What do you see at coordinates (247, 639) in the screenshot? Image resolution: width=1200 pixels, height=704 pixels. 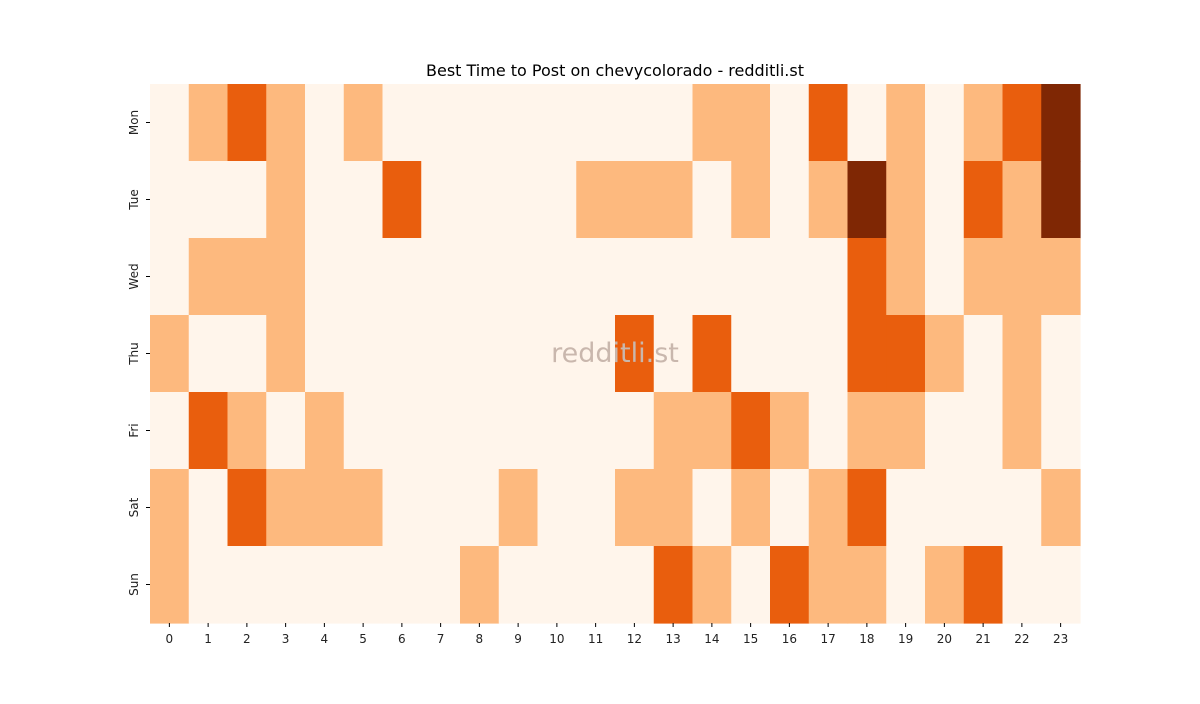 I see `x-tick-label-2: 2` at bounding box center [247, 639].